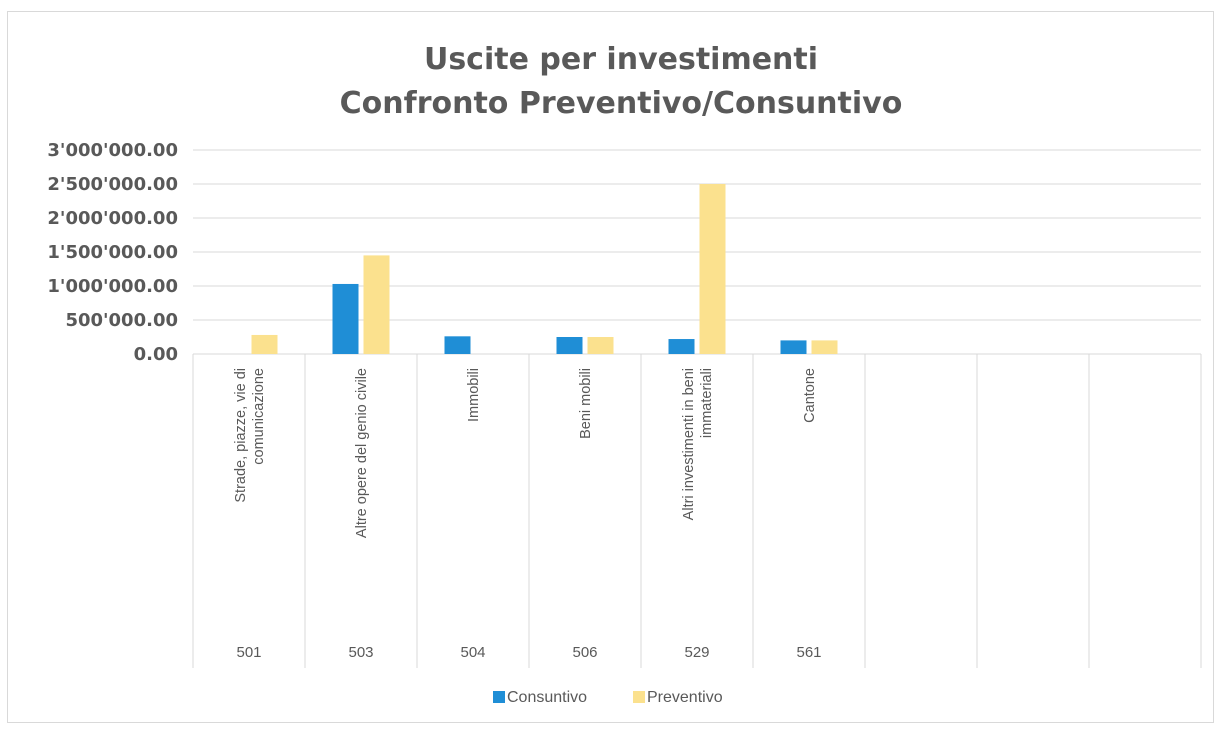 The image size is (1221, 730). I want to click on category-label: comunicazione, so click(259, 416).